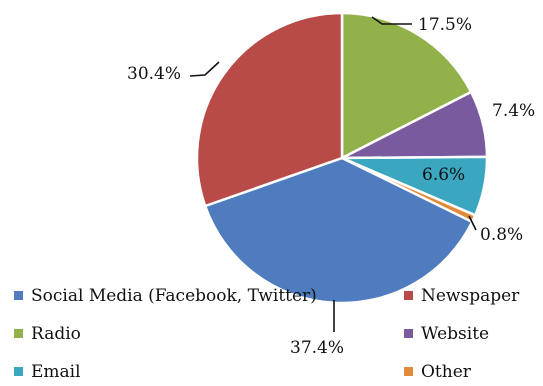  What do you see at coordinates (446, 372) in the screenshot?
I see `legend-label-other: Other` at bounding box center [446, 372].